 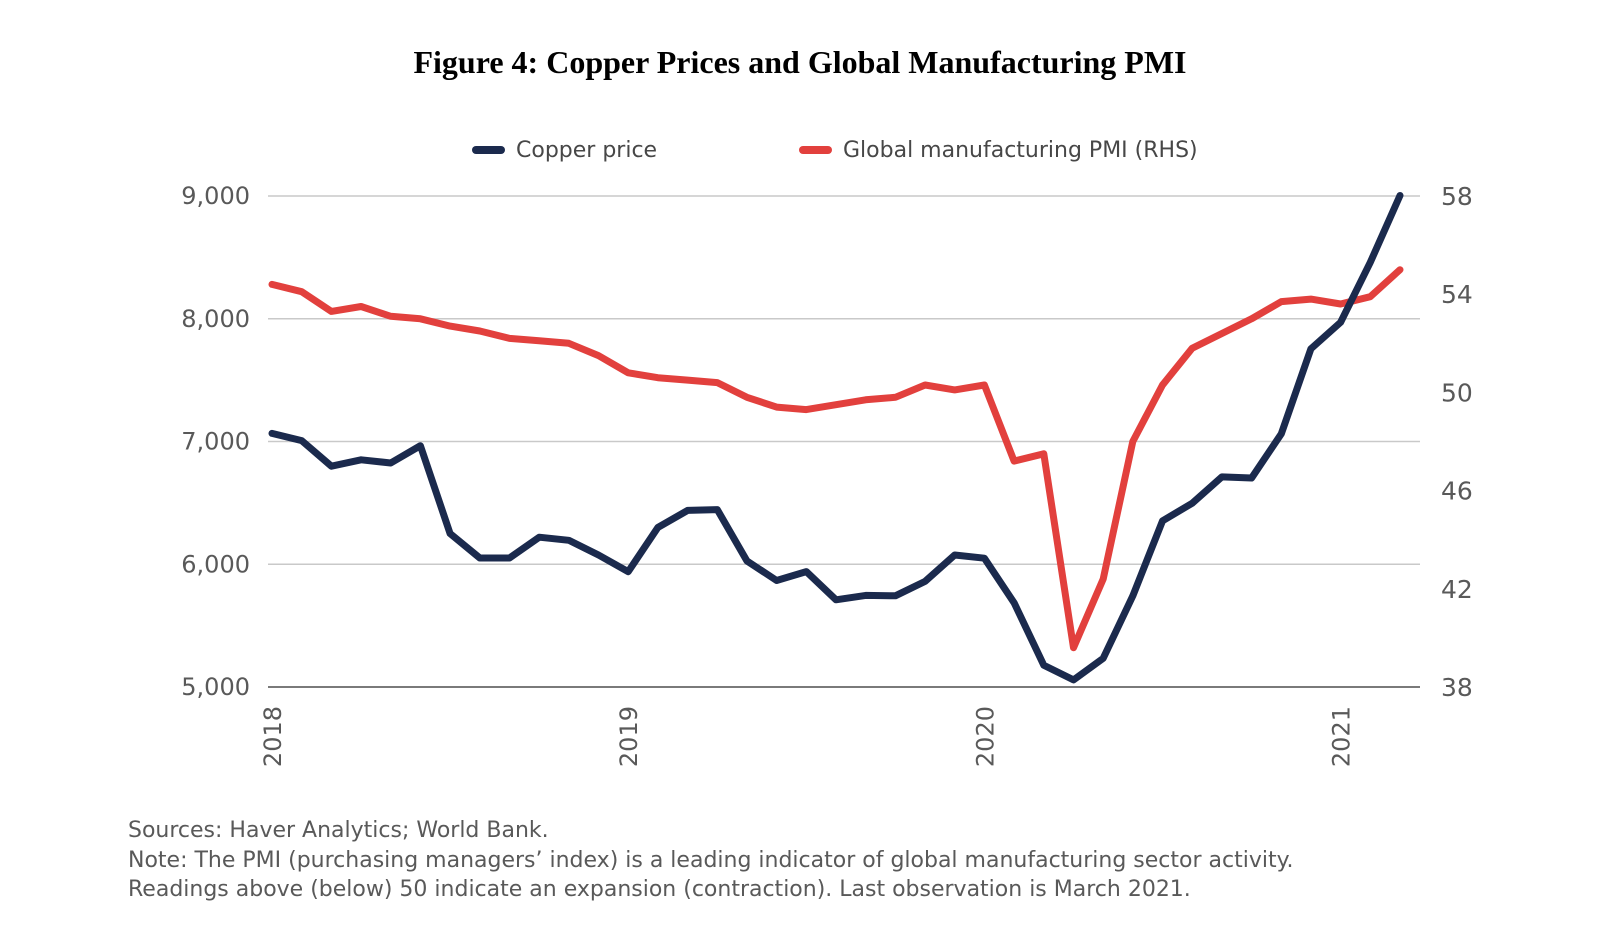 I want to click on left-axis-tick-label: 6,000, so click(x=215, y=564).